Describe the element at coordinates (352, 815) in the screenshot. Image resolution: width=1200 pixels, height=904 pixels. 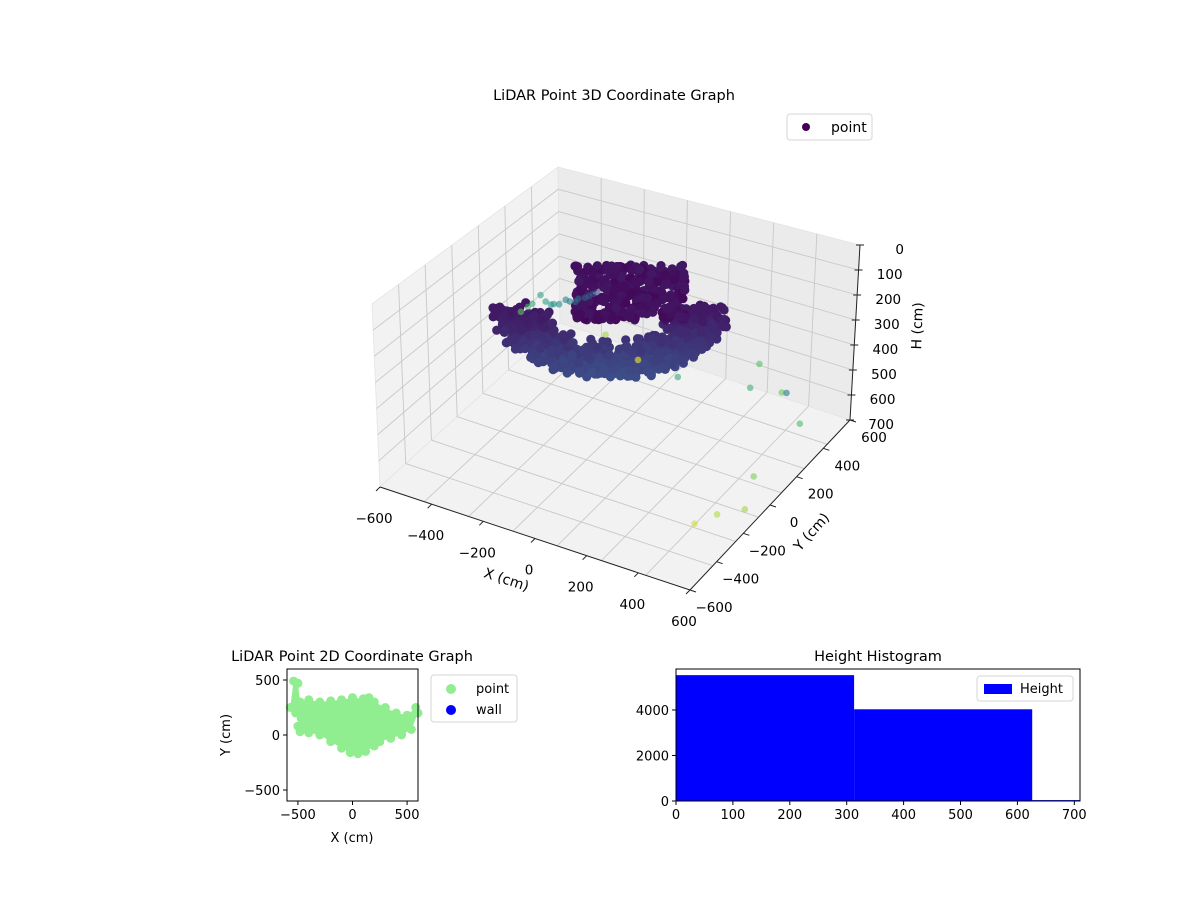
I see `x-tick-label-2d: 0` at that location.